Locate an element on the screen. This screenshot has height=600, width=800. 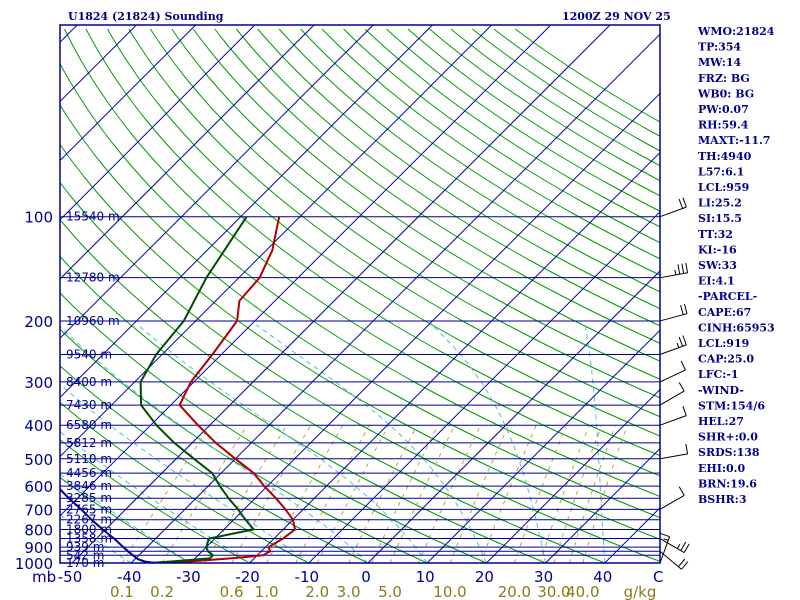
pressure-tick-label: 300 is located at coordinates (38, 383).